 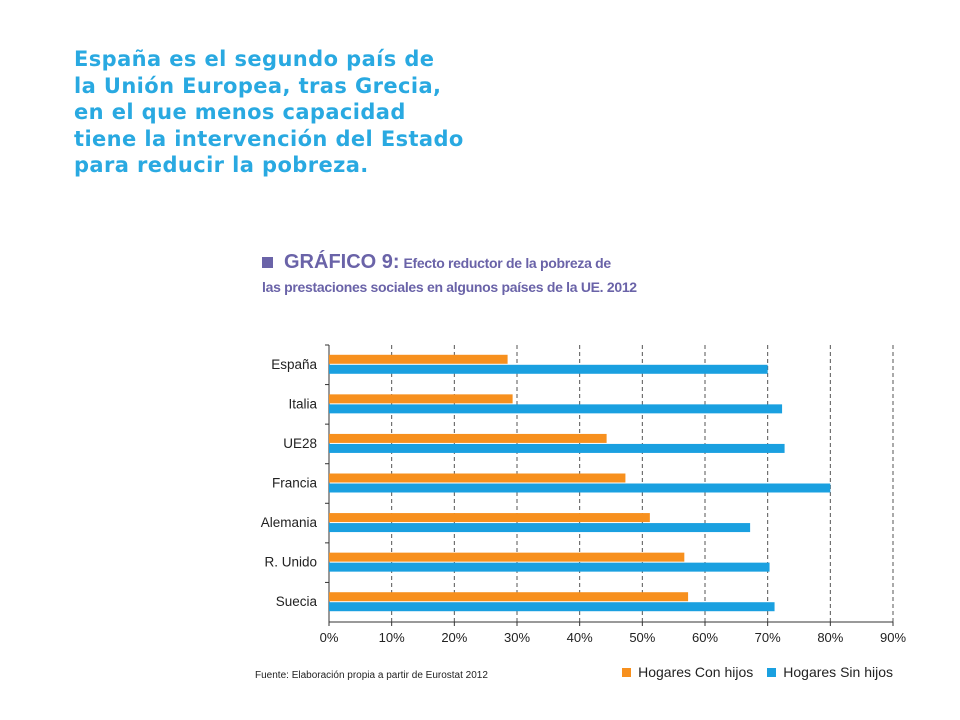 What do you see at coordinates (302, 403) in the screenshot?
I see `category-label: Italia` at bounding box center [302, 403].